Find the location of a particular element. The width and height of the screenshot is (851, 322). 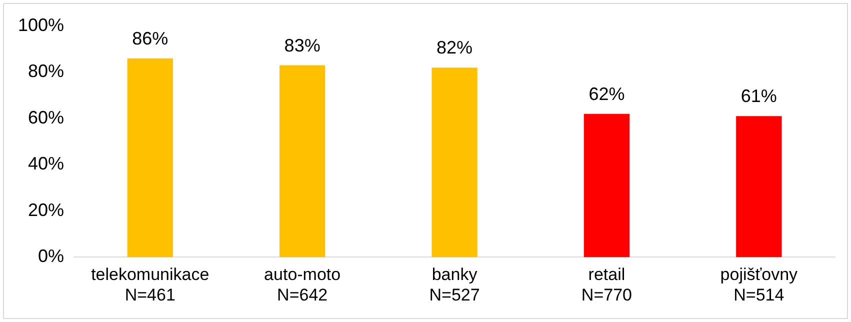

x-tick-label: banky N=527 is located at coordinates (454, 284).